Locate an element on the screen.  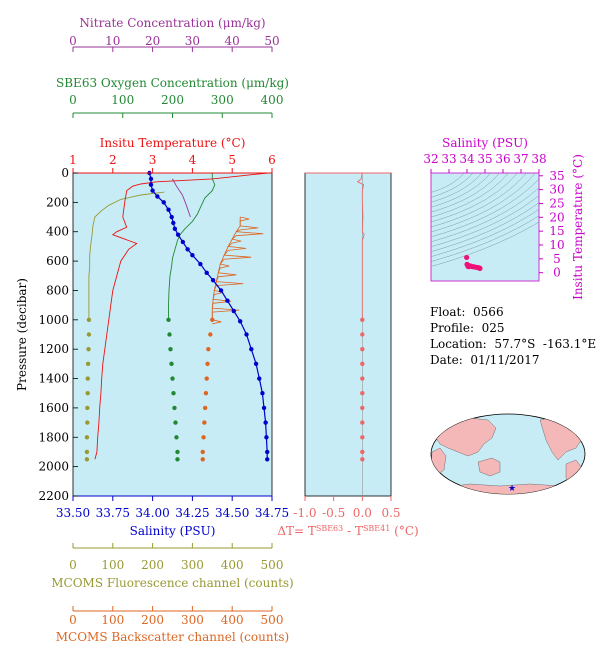
backscatter-tick-label: 0 is located at coordinates (73, 620).